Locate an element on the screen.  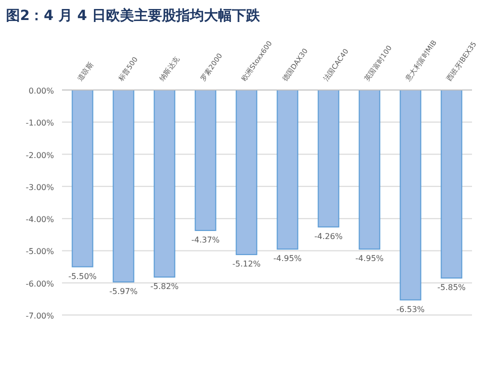
y-tick-label: -7.00% is located at coordinates (40, 316).